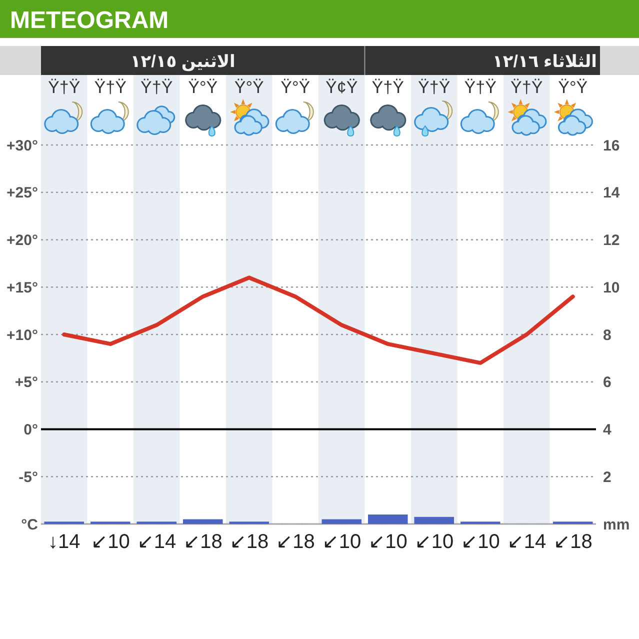 The image size is (639, 639). What do you see at coordinates (616, 525) in the screenshot?
I see `y2-tick-label: mm` at bounding box center [616, 525].